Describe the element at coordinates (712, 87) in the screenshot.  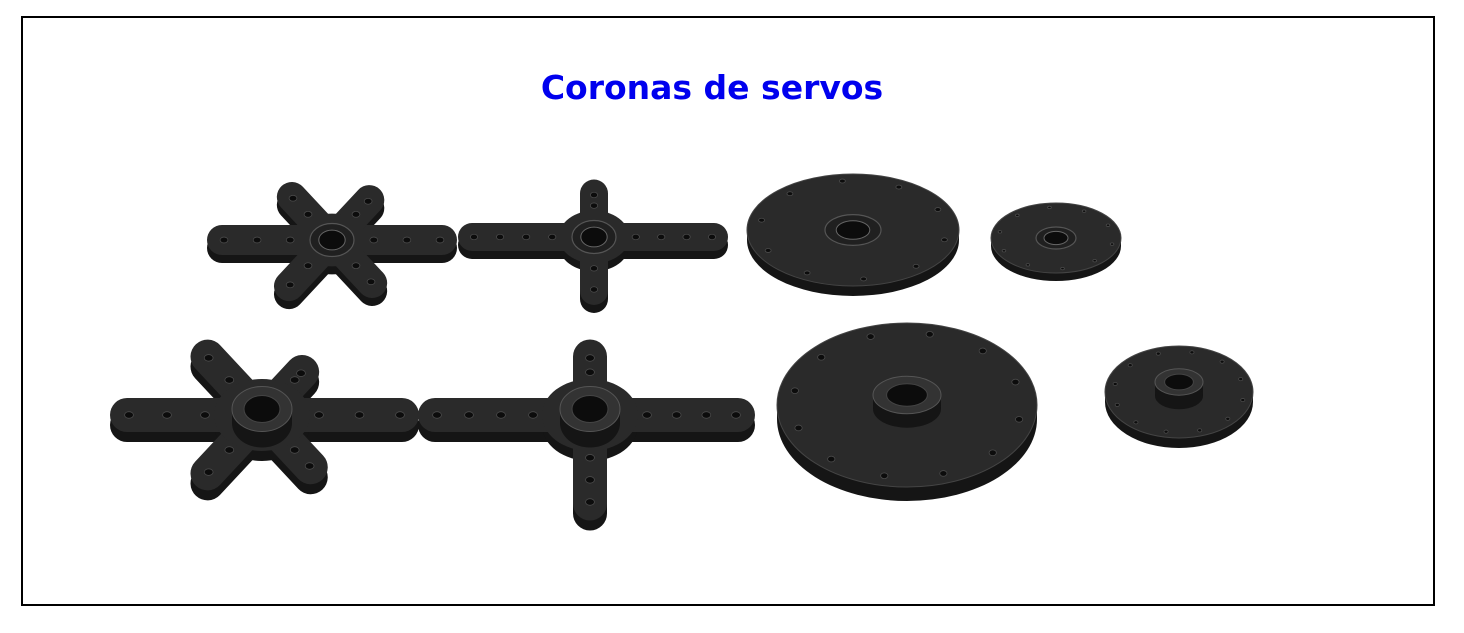
I see `figure-title: Coronas de servos` at that location.